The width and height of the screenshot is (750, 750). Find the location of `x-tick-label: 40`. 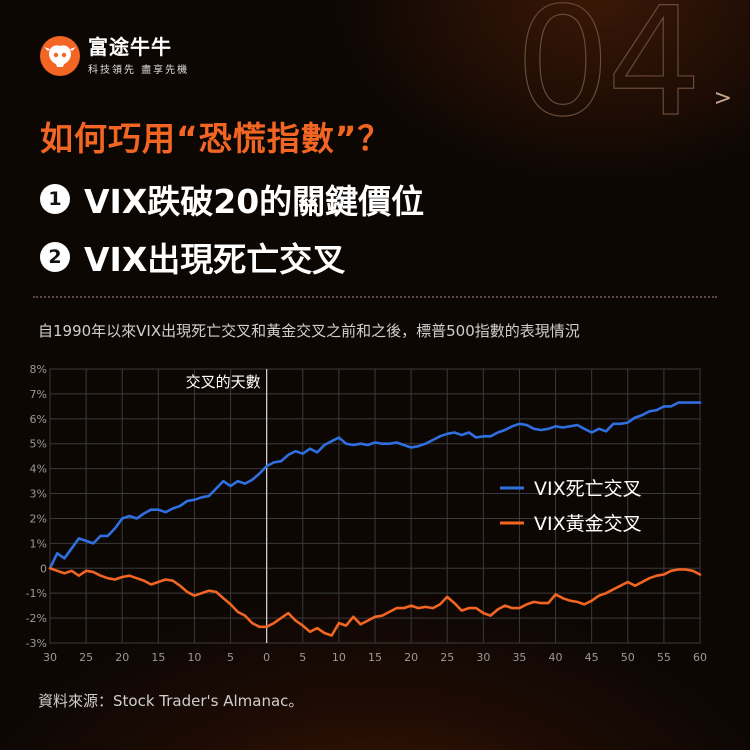

x-tick-label: 40 is located at coordinates (556, 657).